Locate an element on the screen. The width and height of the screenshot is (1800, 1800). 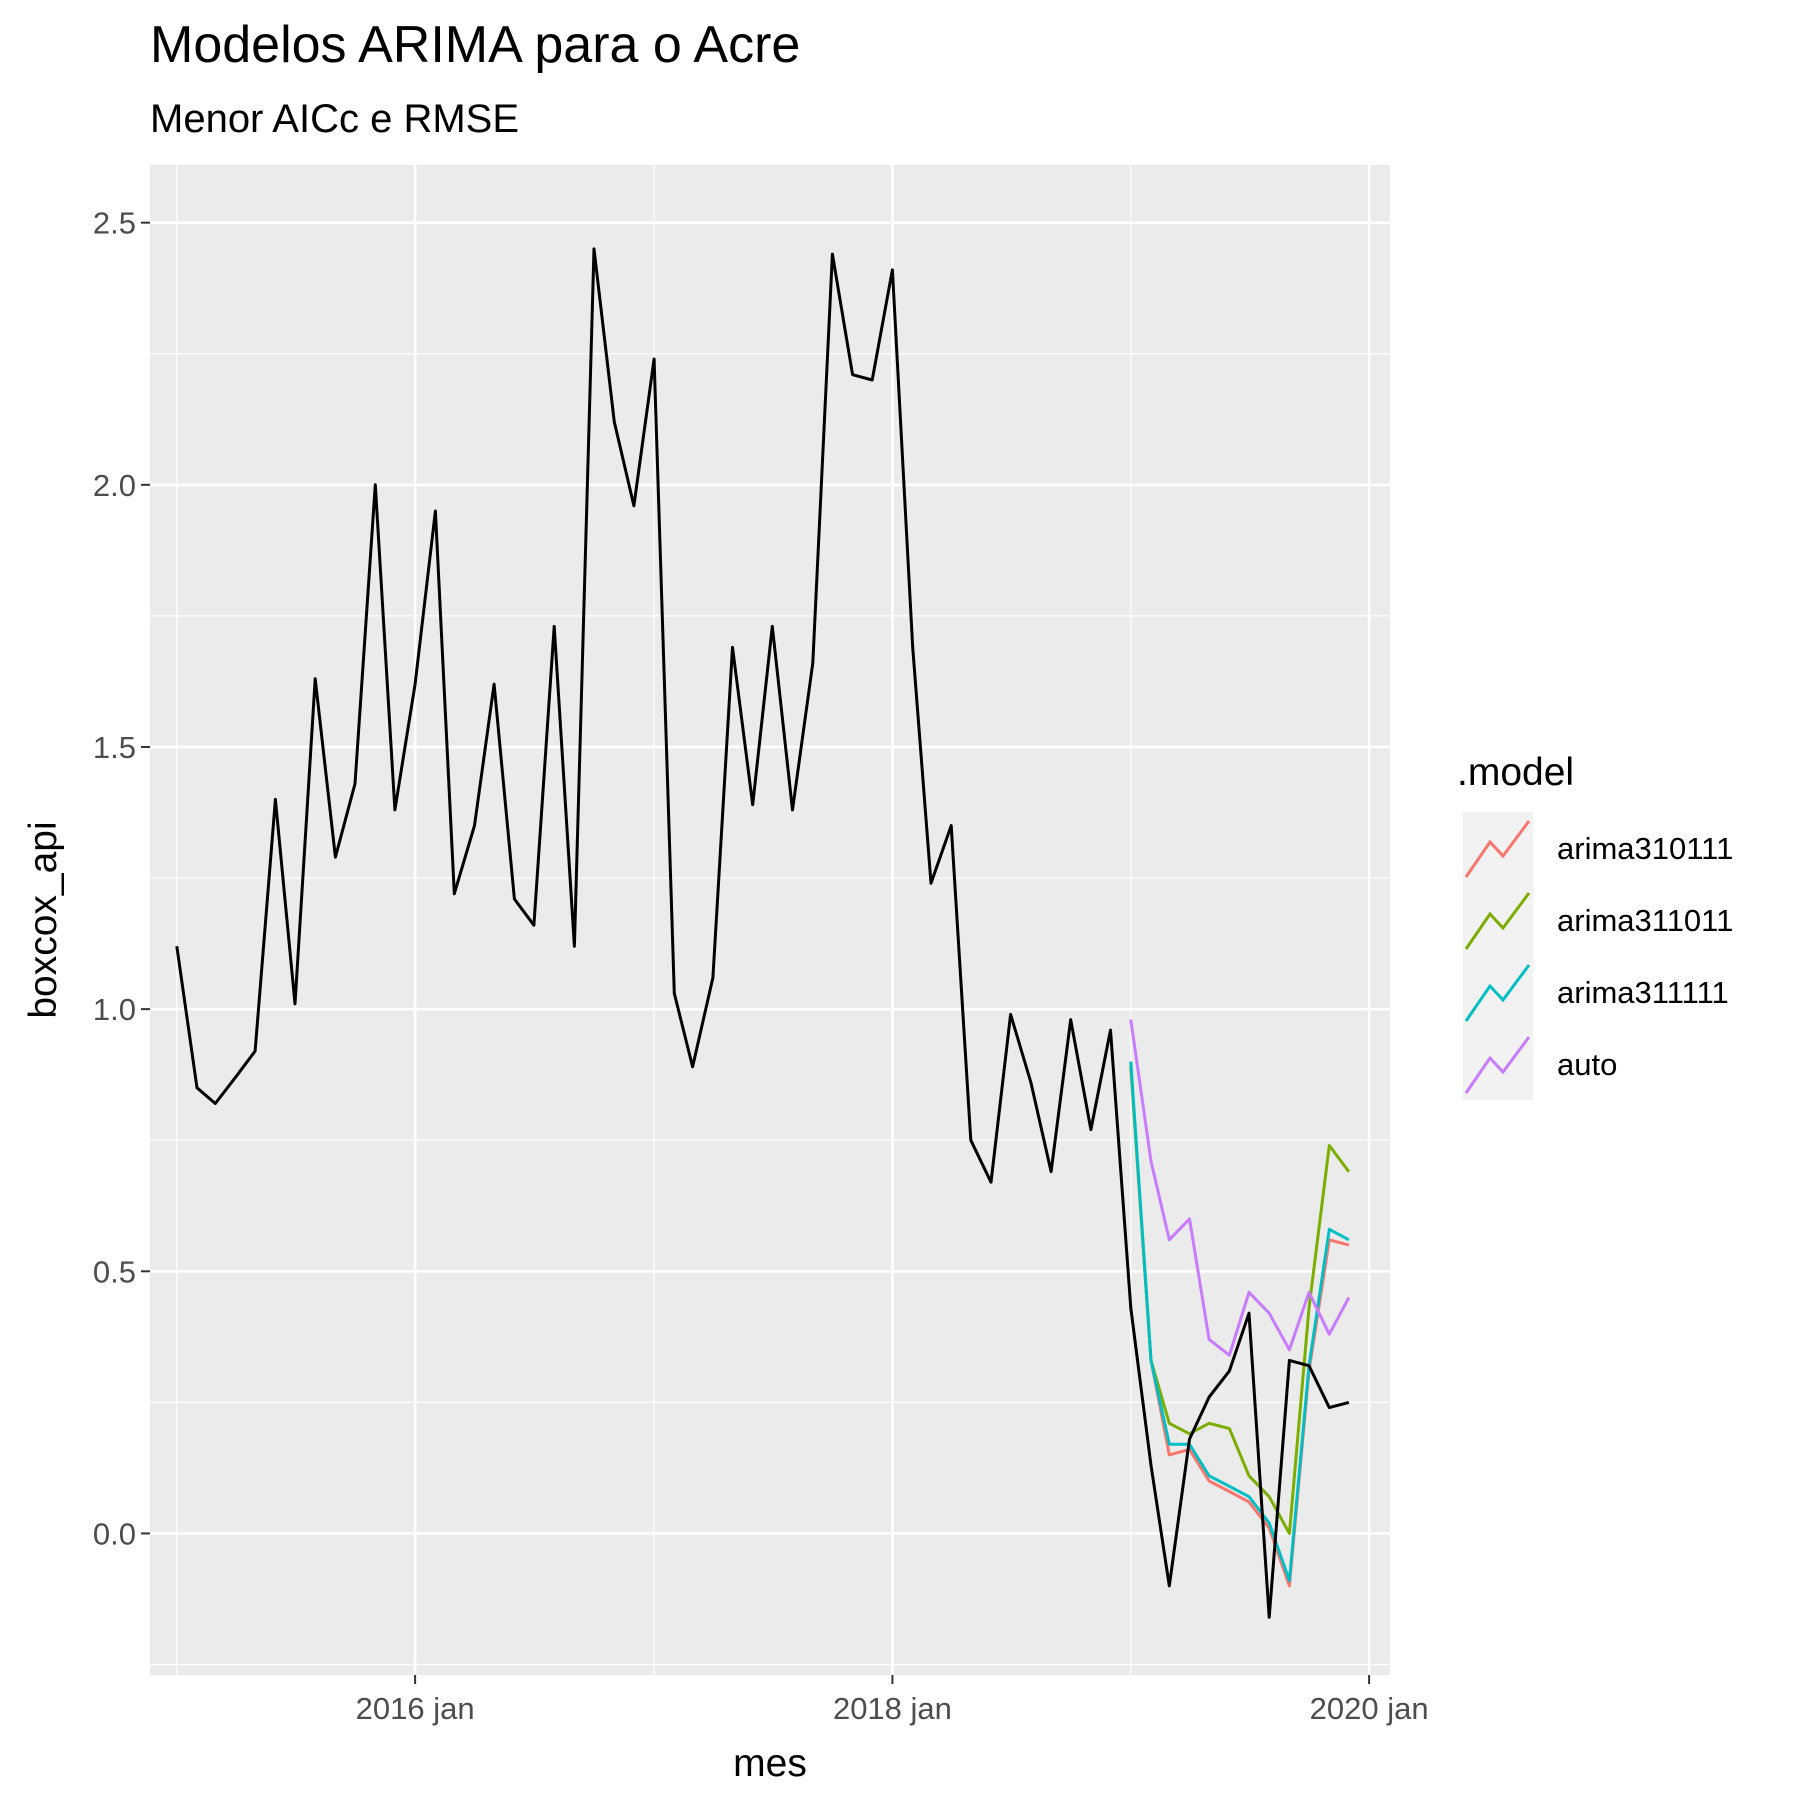
legend-key-arima311111 is located at coordinates (1497, 993).